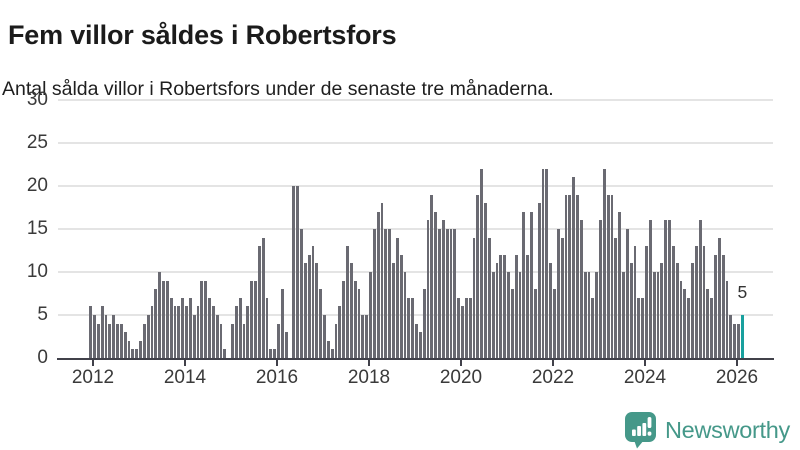  I want to click on x-axis-tick-label: 2016, so click(277, 377).